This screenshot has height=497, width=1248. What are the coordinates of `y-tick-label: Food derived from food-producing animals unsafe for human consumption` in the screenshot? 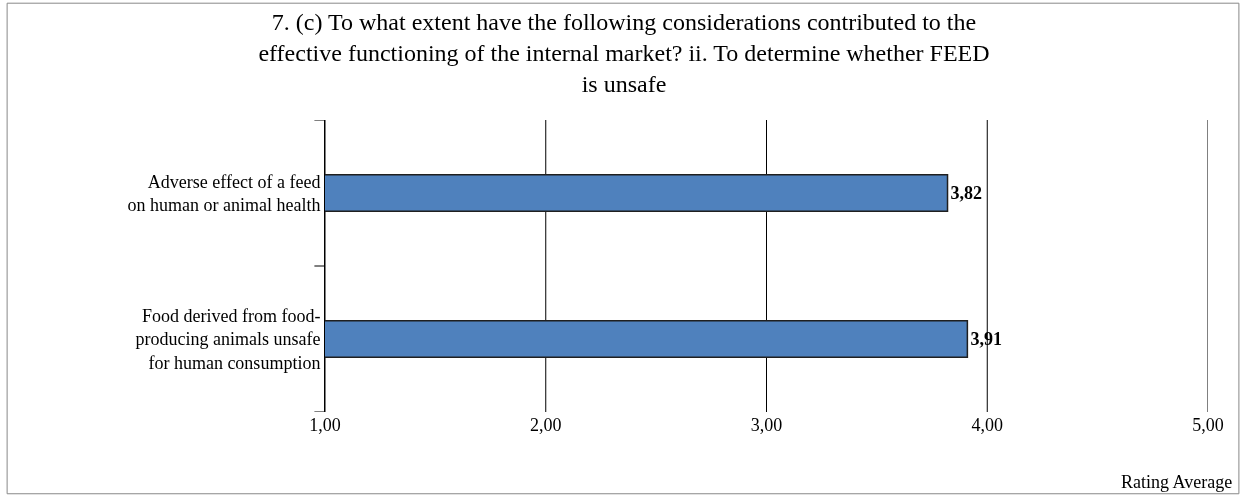 It's located at (228, 339).